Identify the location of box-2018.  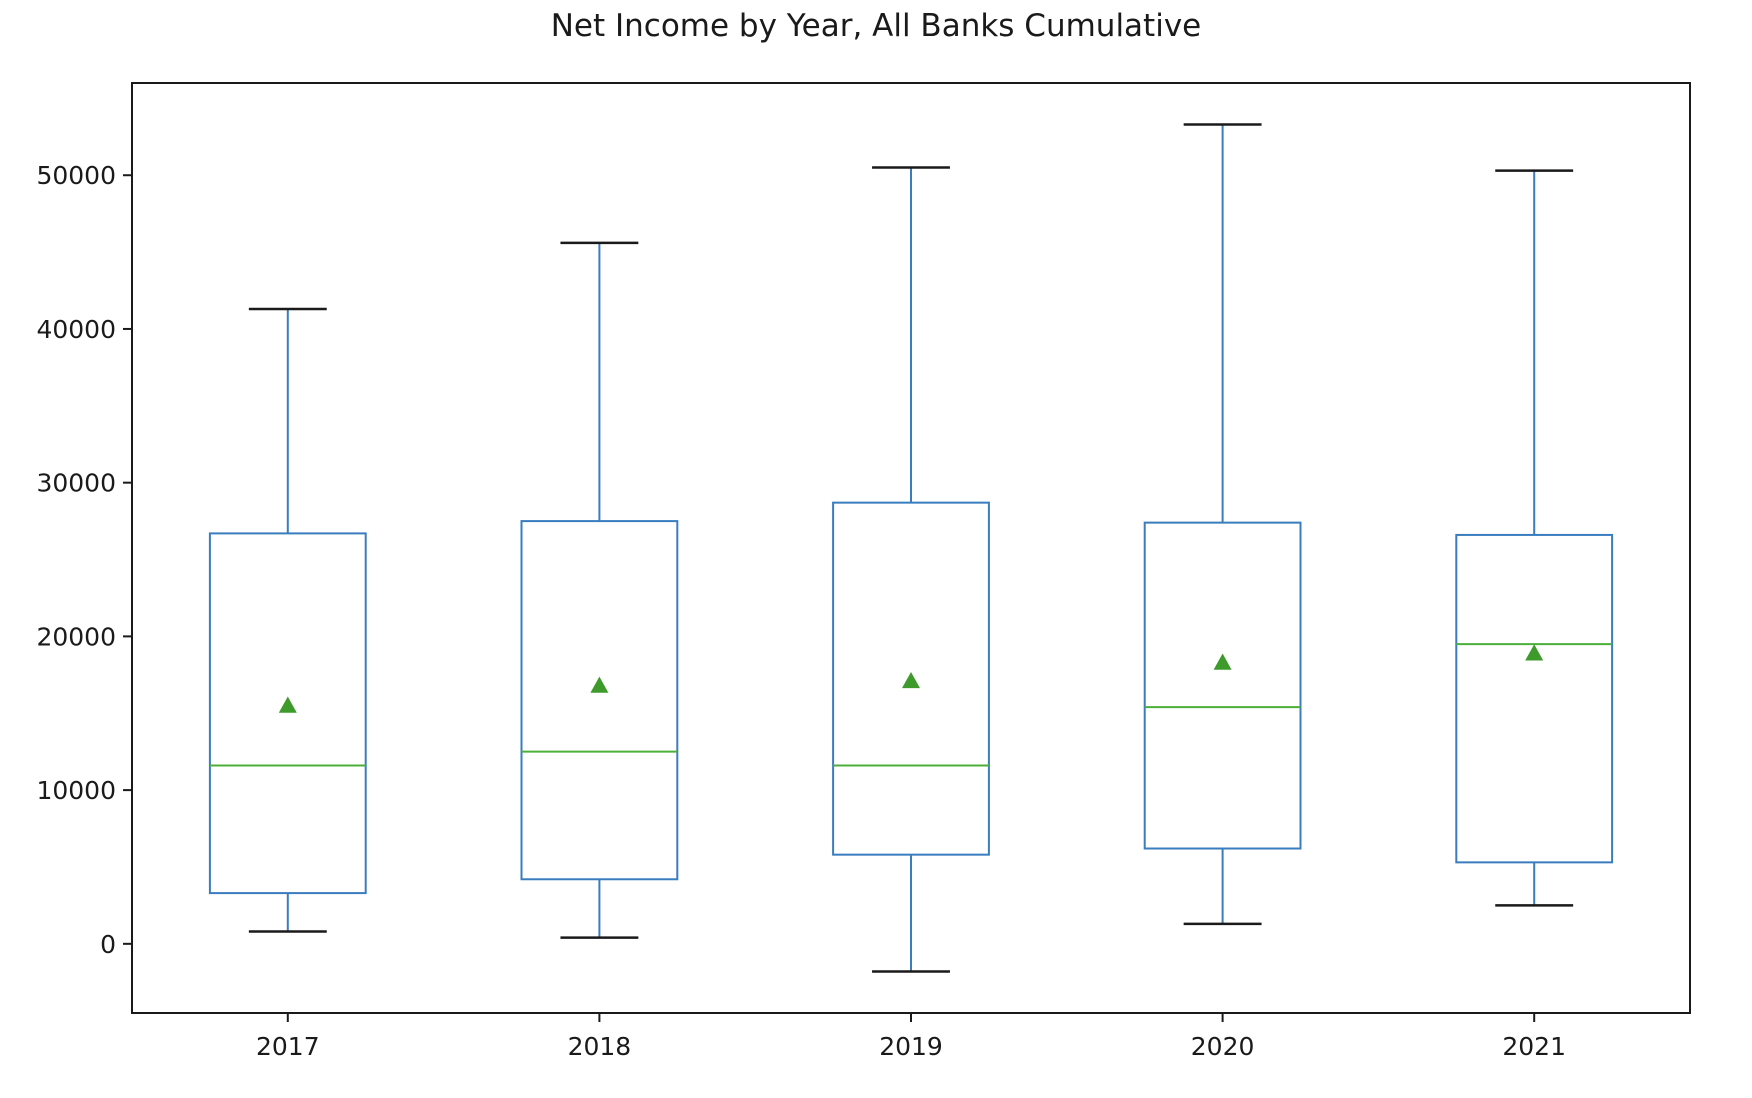
(599, 700).